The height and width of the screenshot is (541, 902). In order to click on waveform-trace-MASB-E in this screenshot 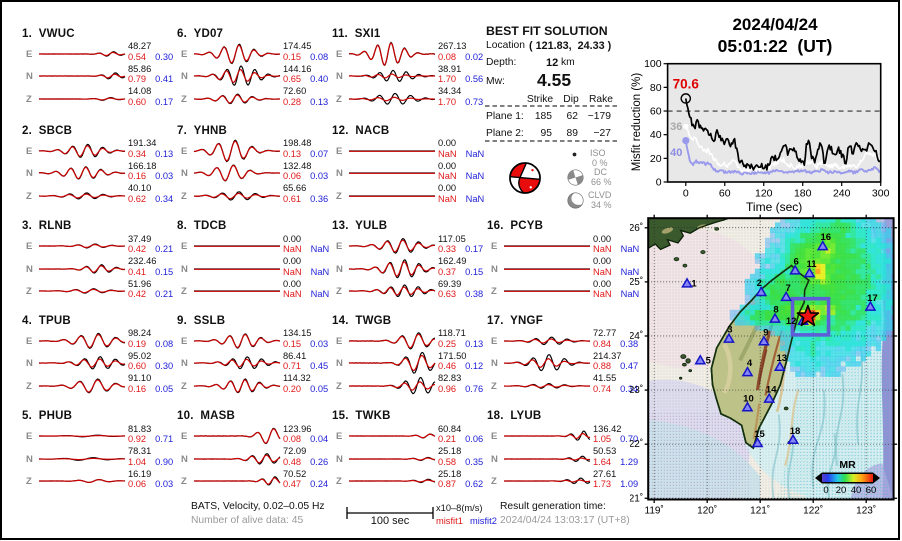, I will do `click(237, 436)`.